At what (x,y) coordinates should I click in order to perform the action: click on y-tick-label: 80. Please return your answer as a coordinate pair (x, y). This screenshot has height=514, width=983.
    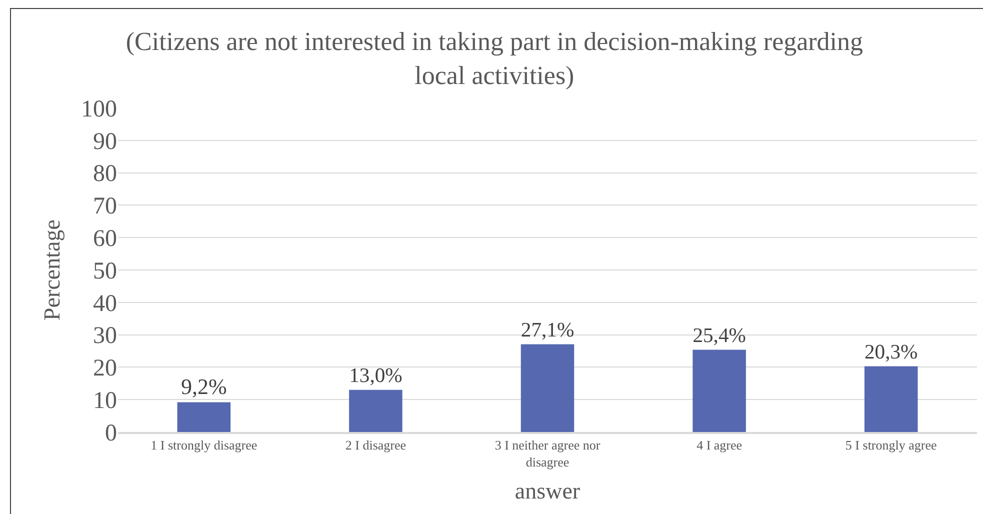
    Looking at the image, I should click on (105, 174).